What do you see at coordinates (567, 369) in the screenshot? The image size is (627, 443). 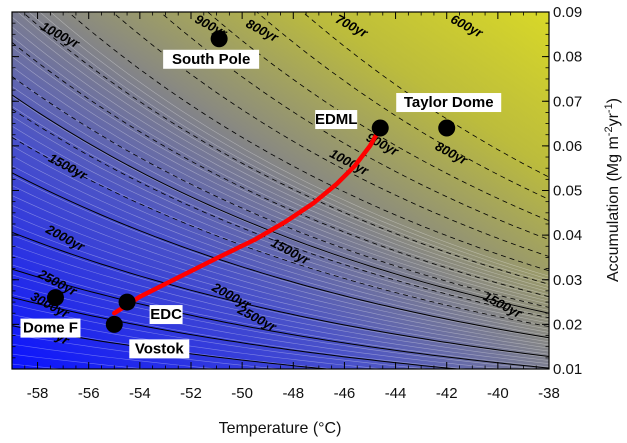 I see `y-tick-label: 0.01` at bounding box center [567, 369].